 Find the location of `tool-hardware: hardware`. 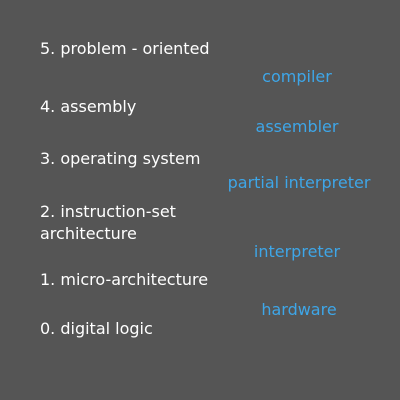

tool-hardware: hardware is located at coordinates (299, 309).